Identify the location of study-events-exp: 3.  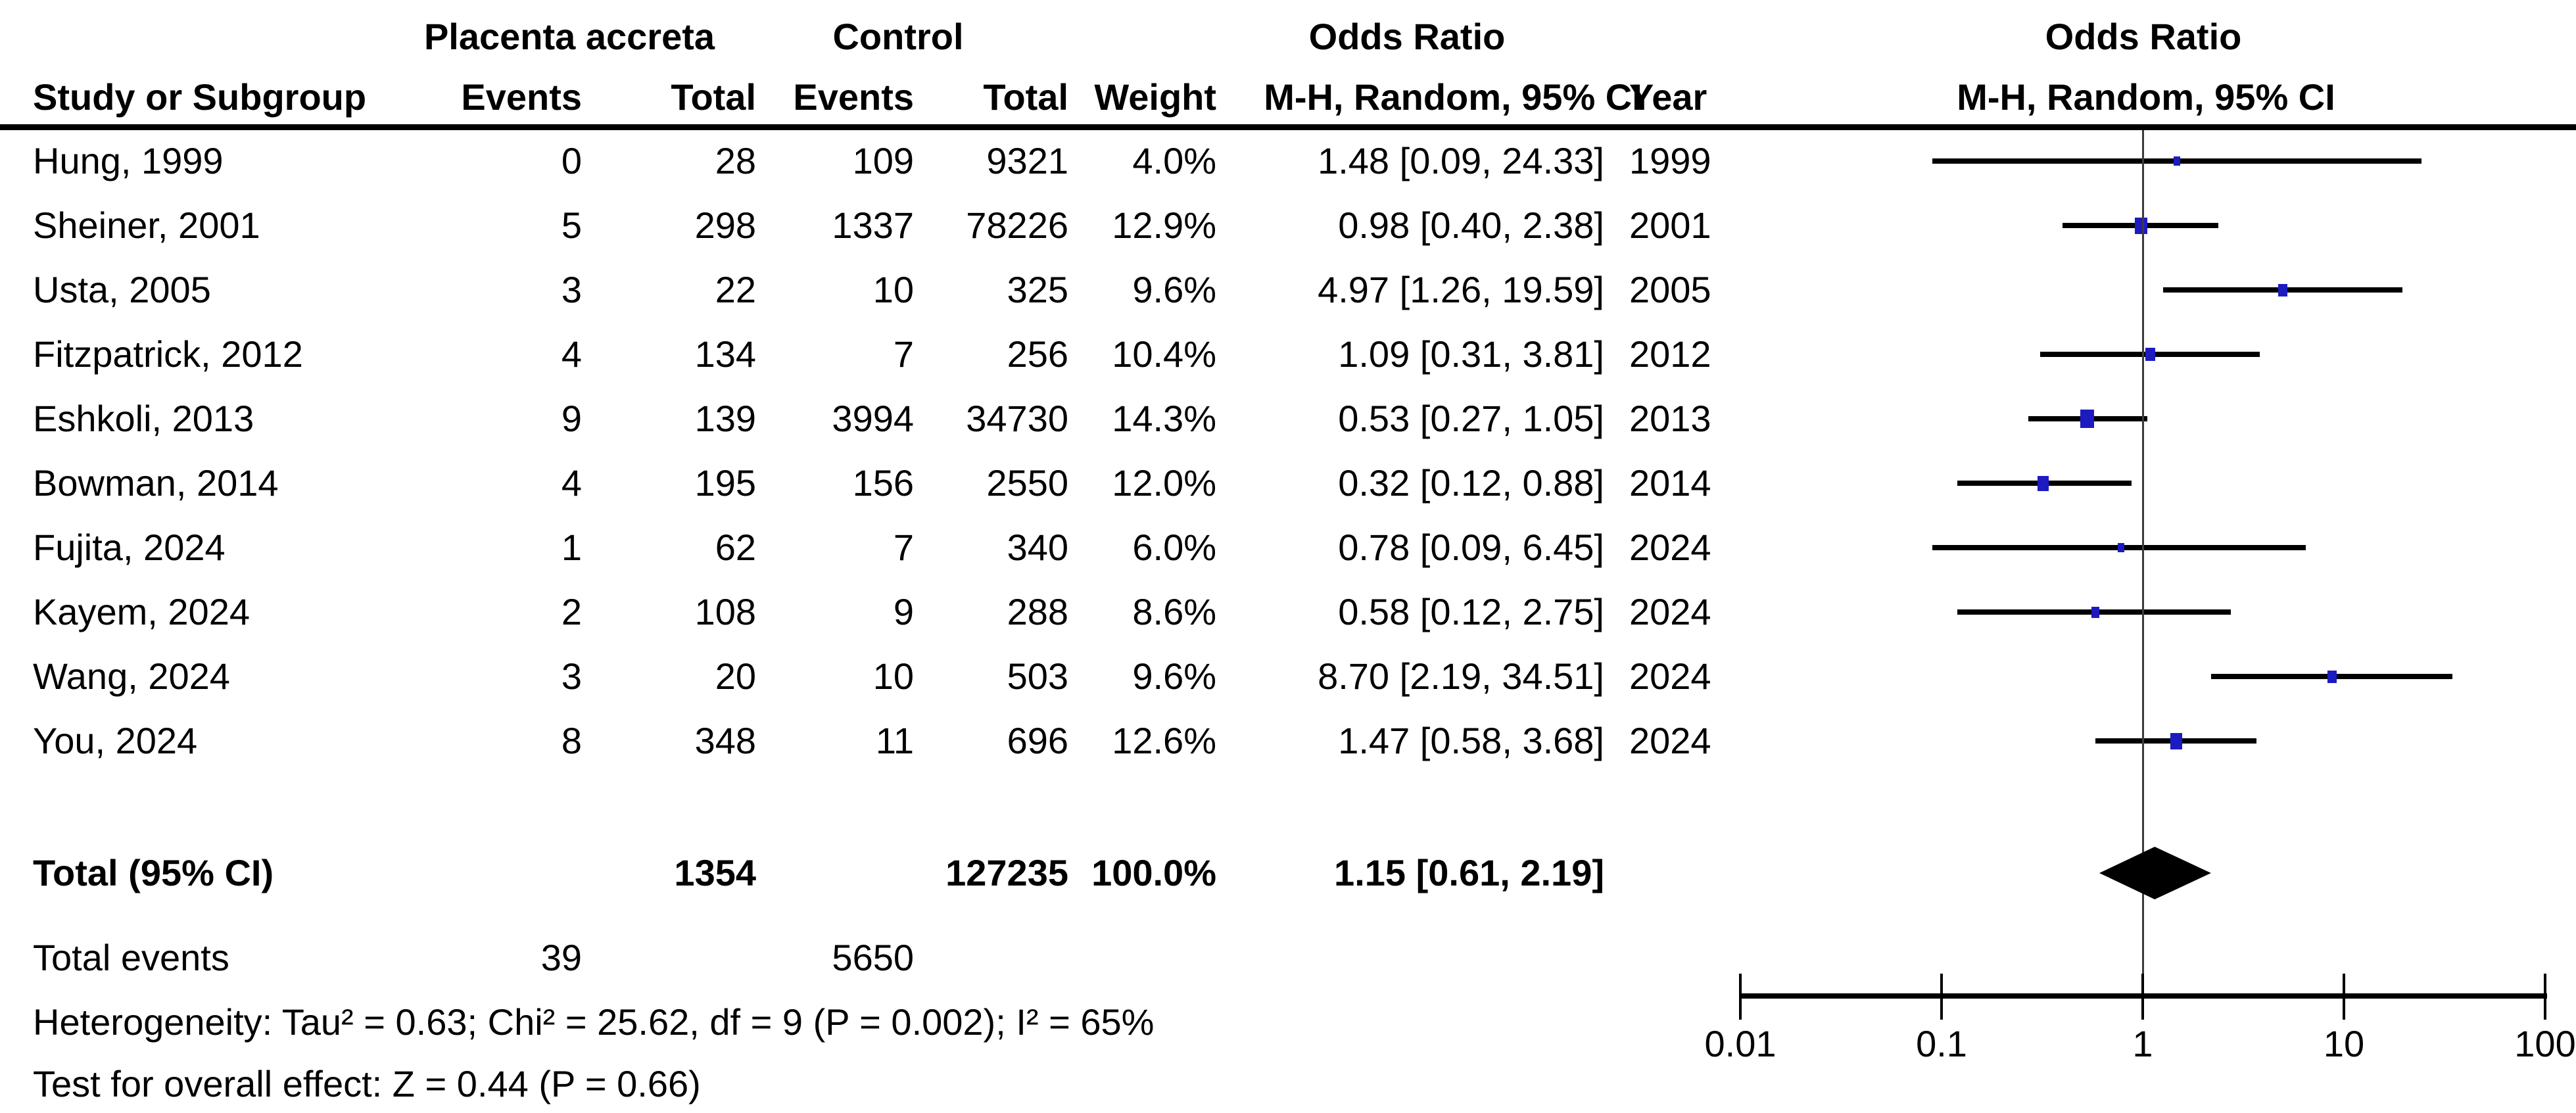
(571, 289).